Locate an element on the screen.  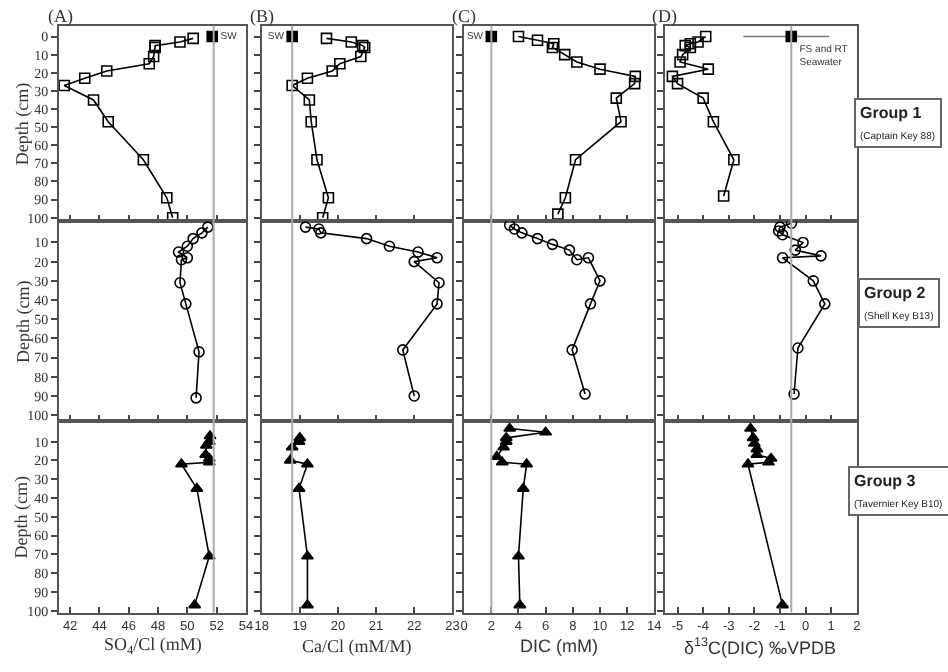
text: Group 2 is located at coordinates (895, 293).